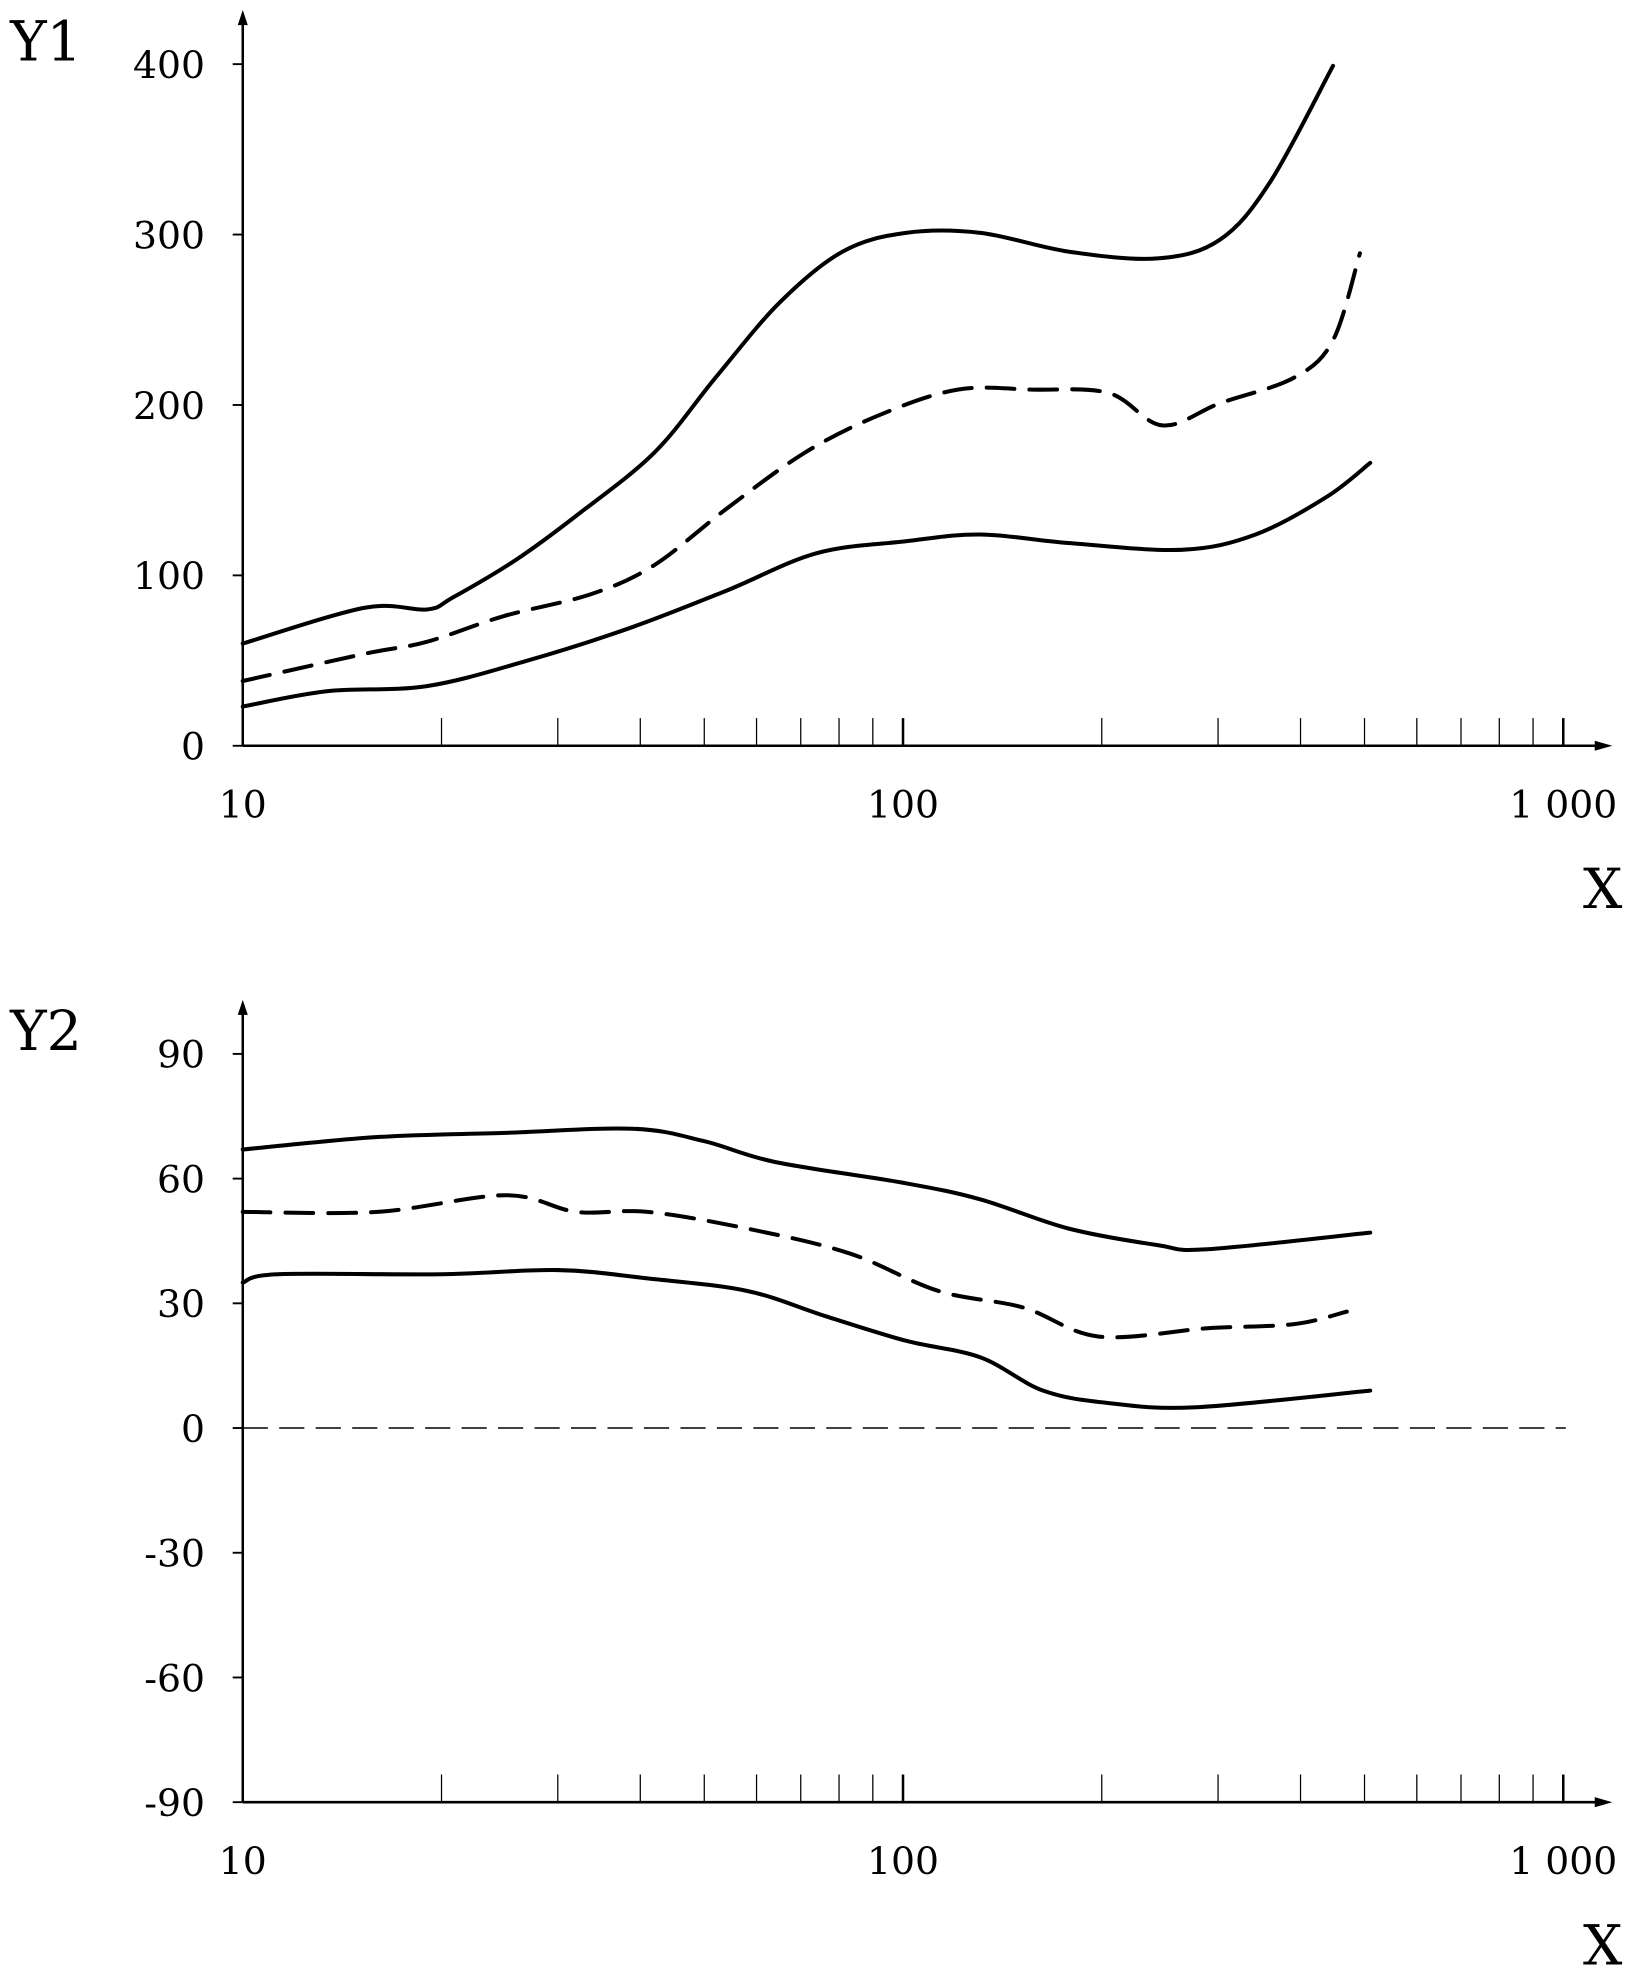 The image size is (1635, 1977). Describe the element at coordinates (174, 1803) in the screenshot. I see `y-tick-label: -90` at that location.